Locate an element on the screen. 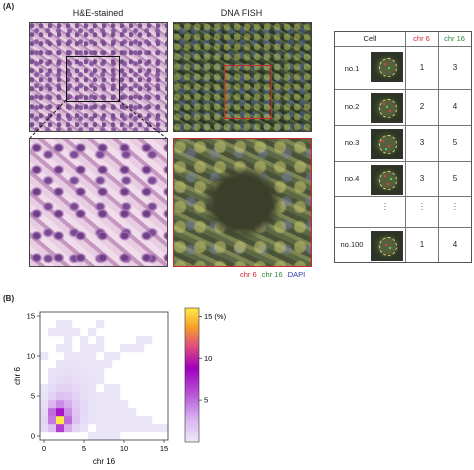 The image size is (474, 470). he-zoomed-image is located at coordinates (98, 202).